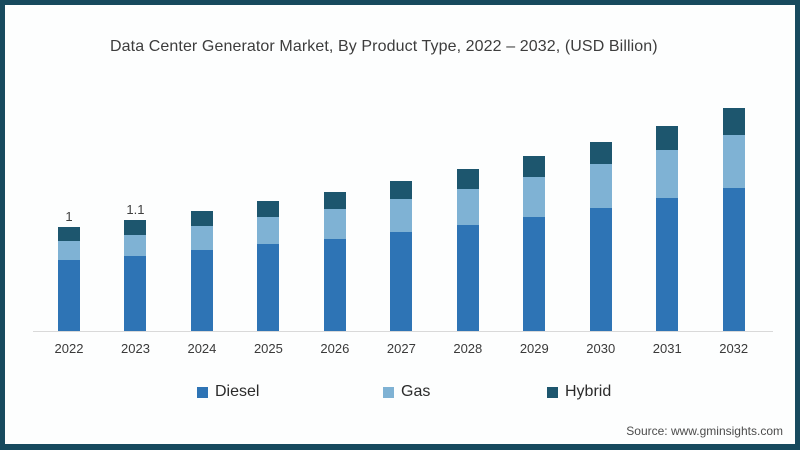 The height and width of the screenshot is (450, 800). I want to click on bar-segment-hybrid-2022, so click(69, 234).